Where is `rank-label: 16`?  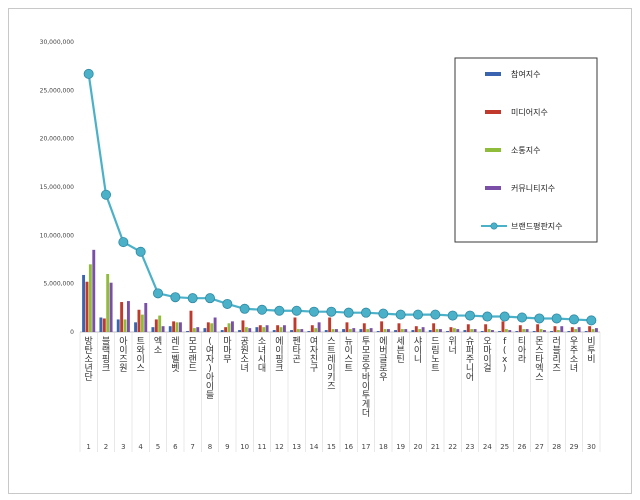 rank-label: 16 is located at coordinates (348, 447).